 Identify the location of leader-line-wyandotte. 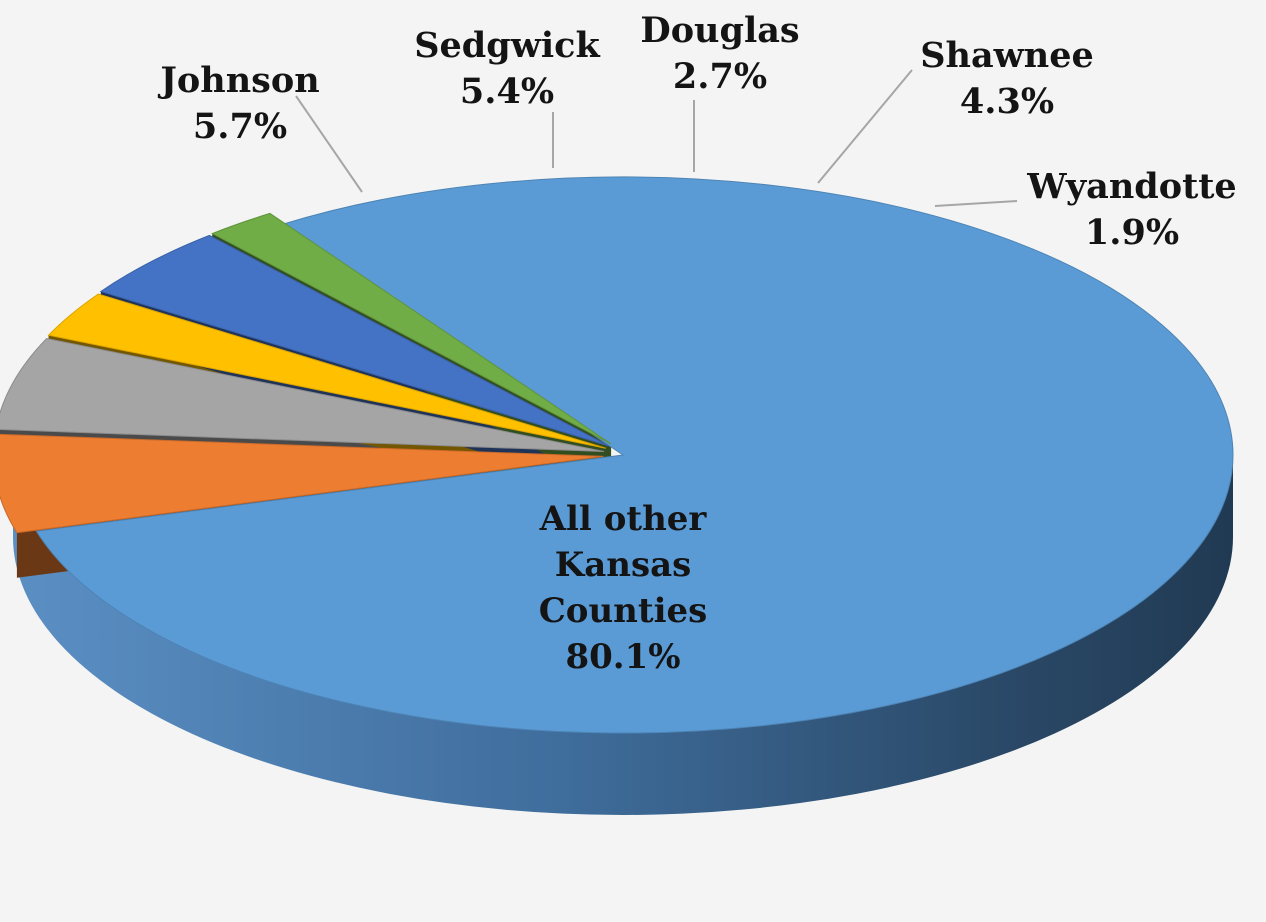
(976, 203).